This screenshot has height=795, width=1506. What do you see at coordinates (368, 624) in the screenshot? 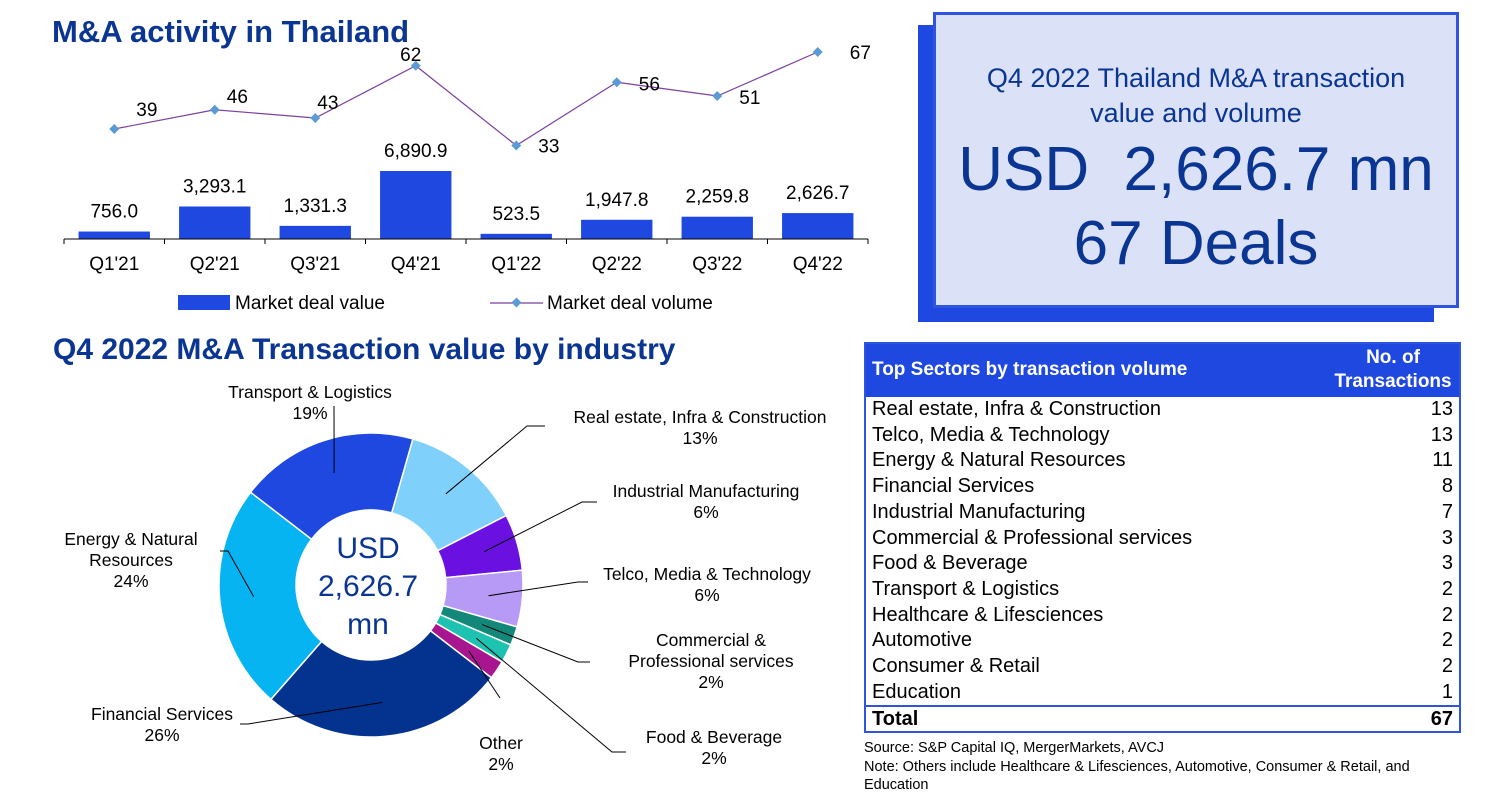
I see `donut-center-line3: mn` at bounding box center [368, 624].